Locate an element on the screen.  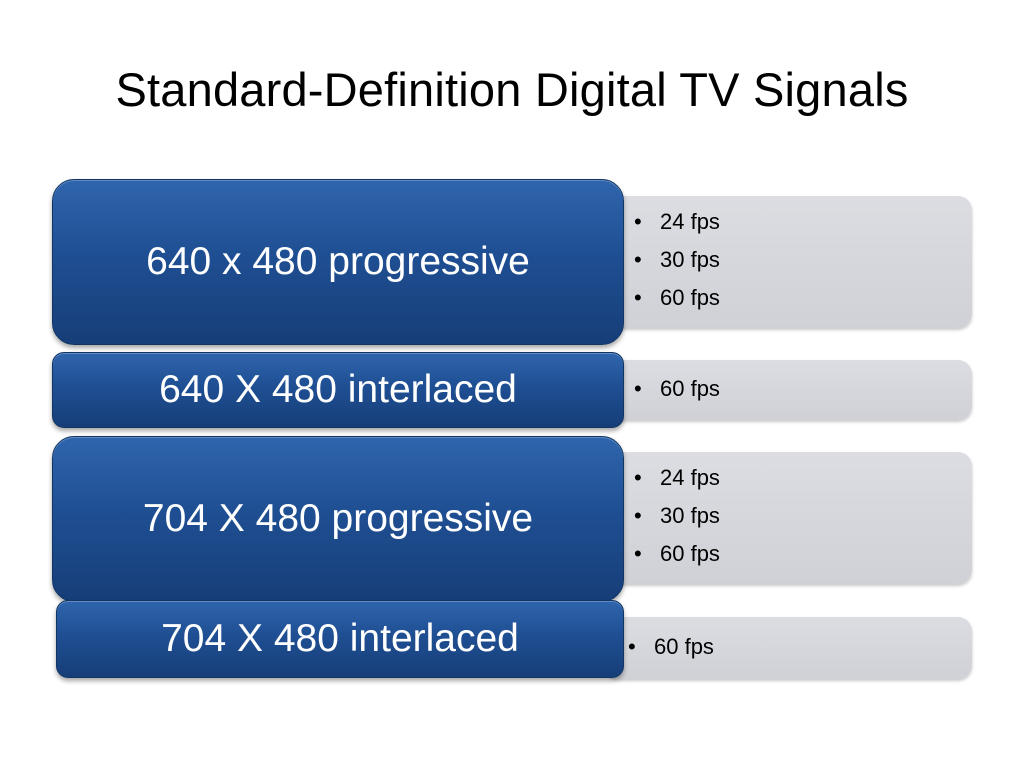
format-box: 704 X 480 interlaced is located at coordinates (340, 639).